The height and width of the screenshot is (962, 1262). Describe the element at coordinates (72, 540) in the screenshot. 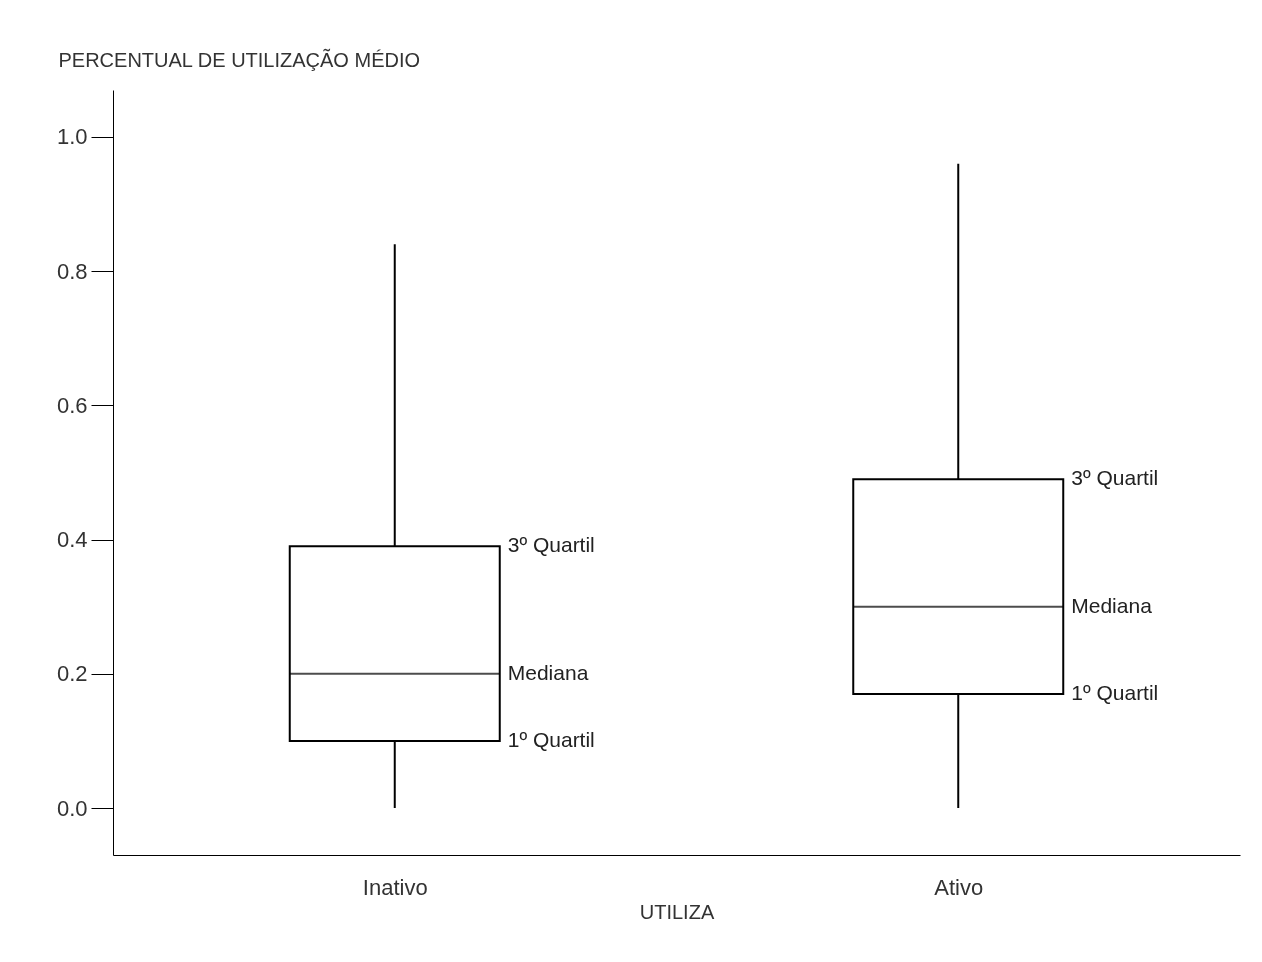

I see `y-tick-label: 0.4` at that location.